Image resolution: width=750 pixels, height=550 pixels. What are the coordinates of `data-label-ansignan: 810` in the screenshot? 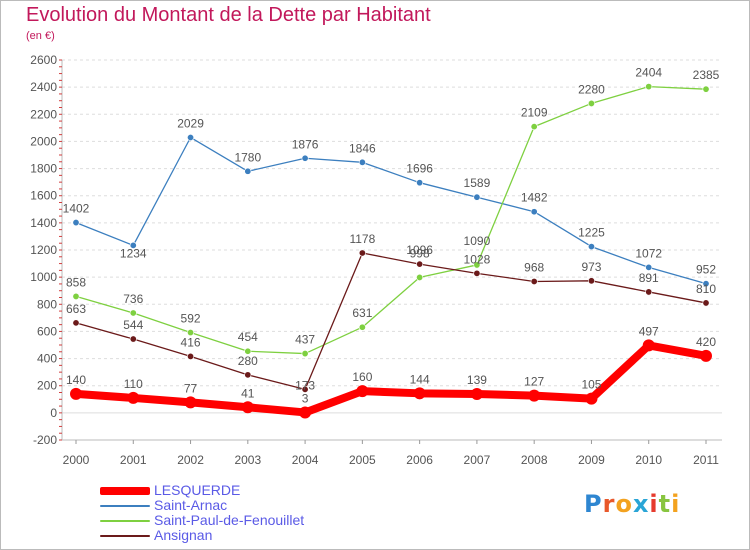 It's located at (706, 289).